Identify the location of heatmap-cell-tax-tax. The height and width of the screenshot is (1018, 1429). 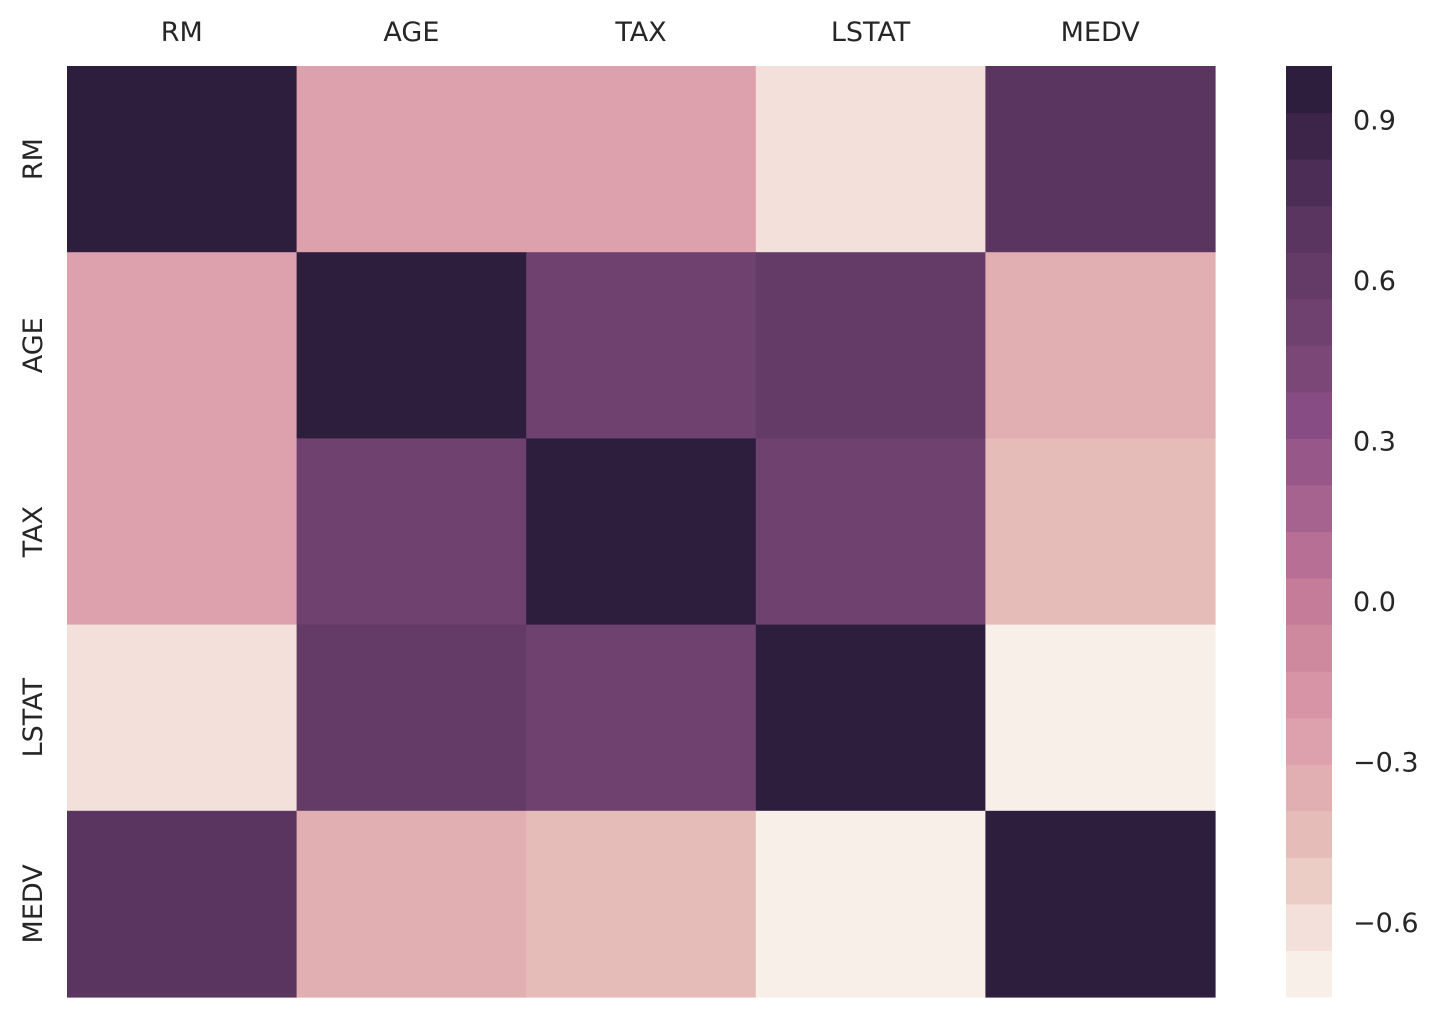
(641, 532).